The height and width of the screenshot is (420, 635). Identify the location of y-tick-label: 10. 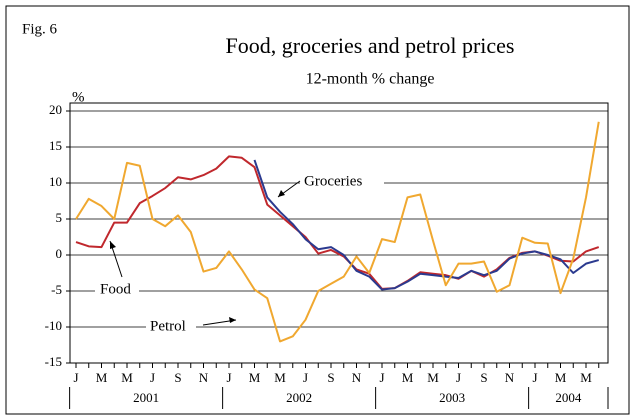
(55, 181).